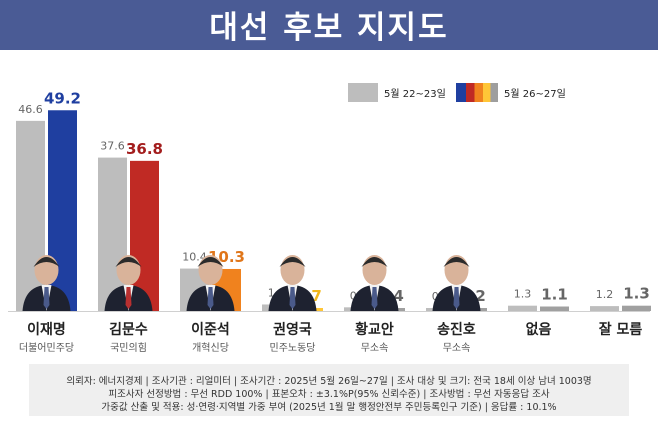 The width and height of the screenshot is (658, 425). What do you see at coordinates (46, 330) in the screenshot?
I see `candidate-name-0: 이재명` at bounding box center [46, 330].